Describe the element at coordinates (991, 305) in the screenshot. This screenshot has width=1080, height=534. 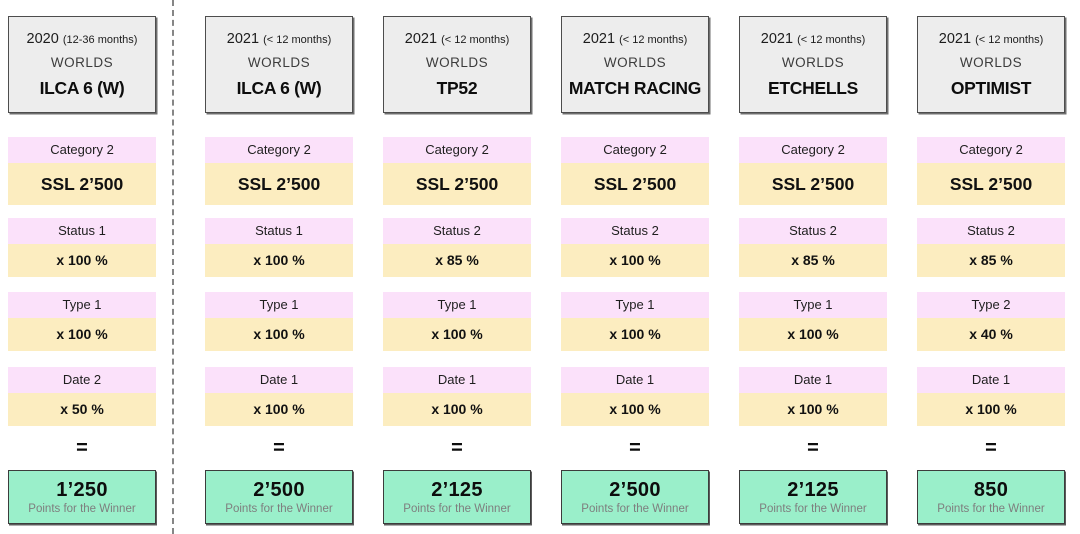
I see `factor-label: Type 2` at that location.